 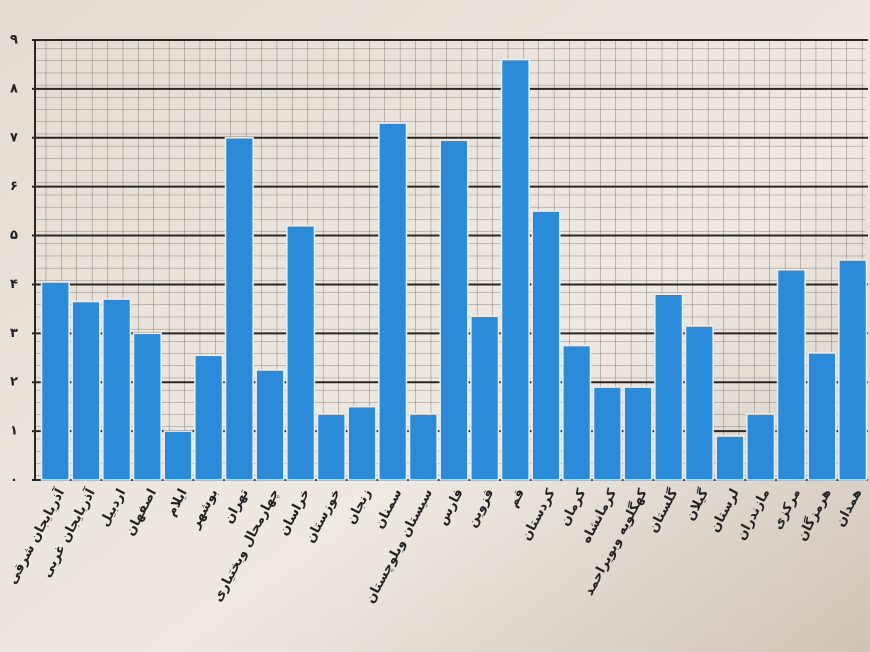 I want to click on y-tick-label: ۶, so click(x=14, y=186).